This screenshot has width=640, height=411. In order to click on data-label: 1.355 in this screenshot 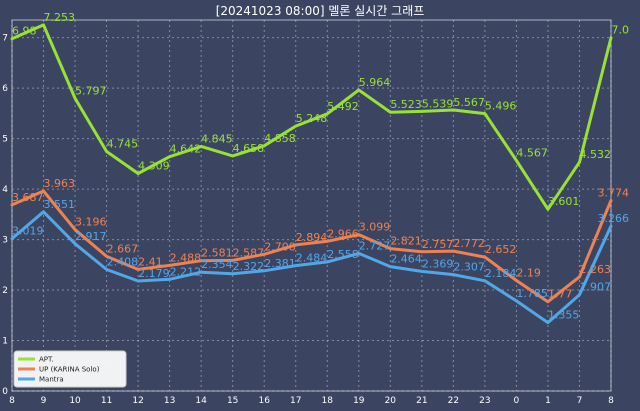, I will do `click(564, 315)`.